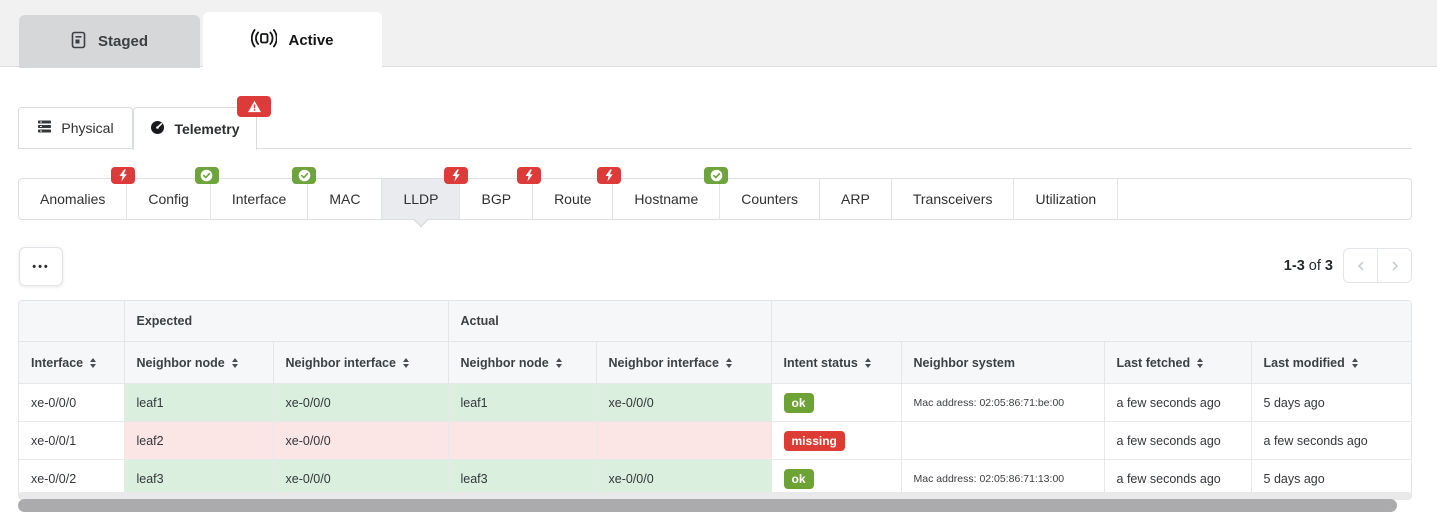  What do you see at coordinates (73, 199) in the screenshot?
I see `service-tab-label: Anomalies` at bounding box center [73, 199].